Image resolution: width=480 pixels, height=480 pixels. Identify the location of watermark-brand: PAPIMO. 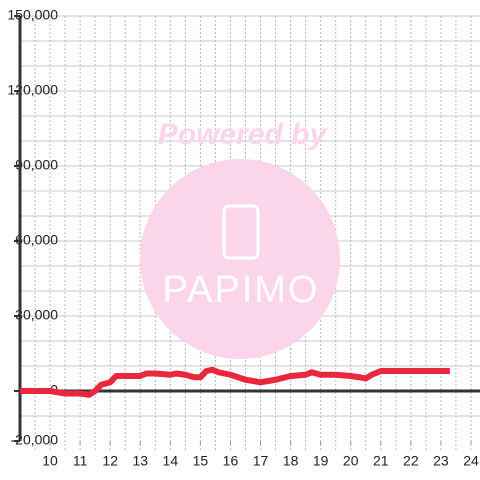
(241, 290).